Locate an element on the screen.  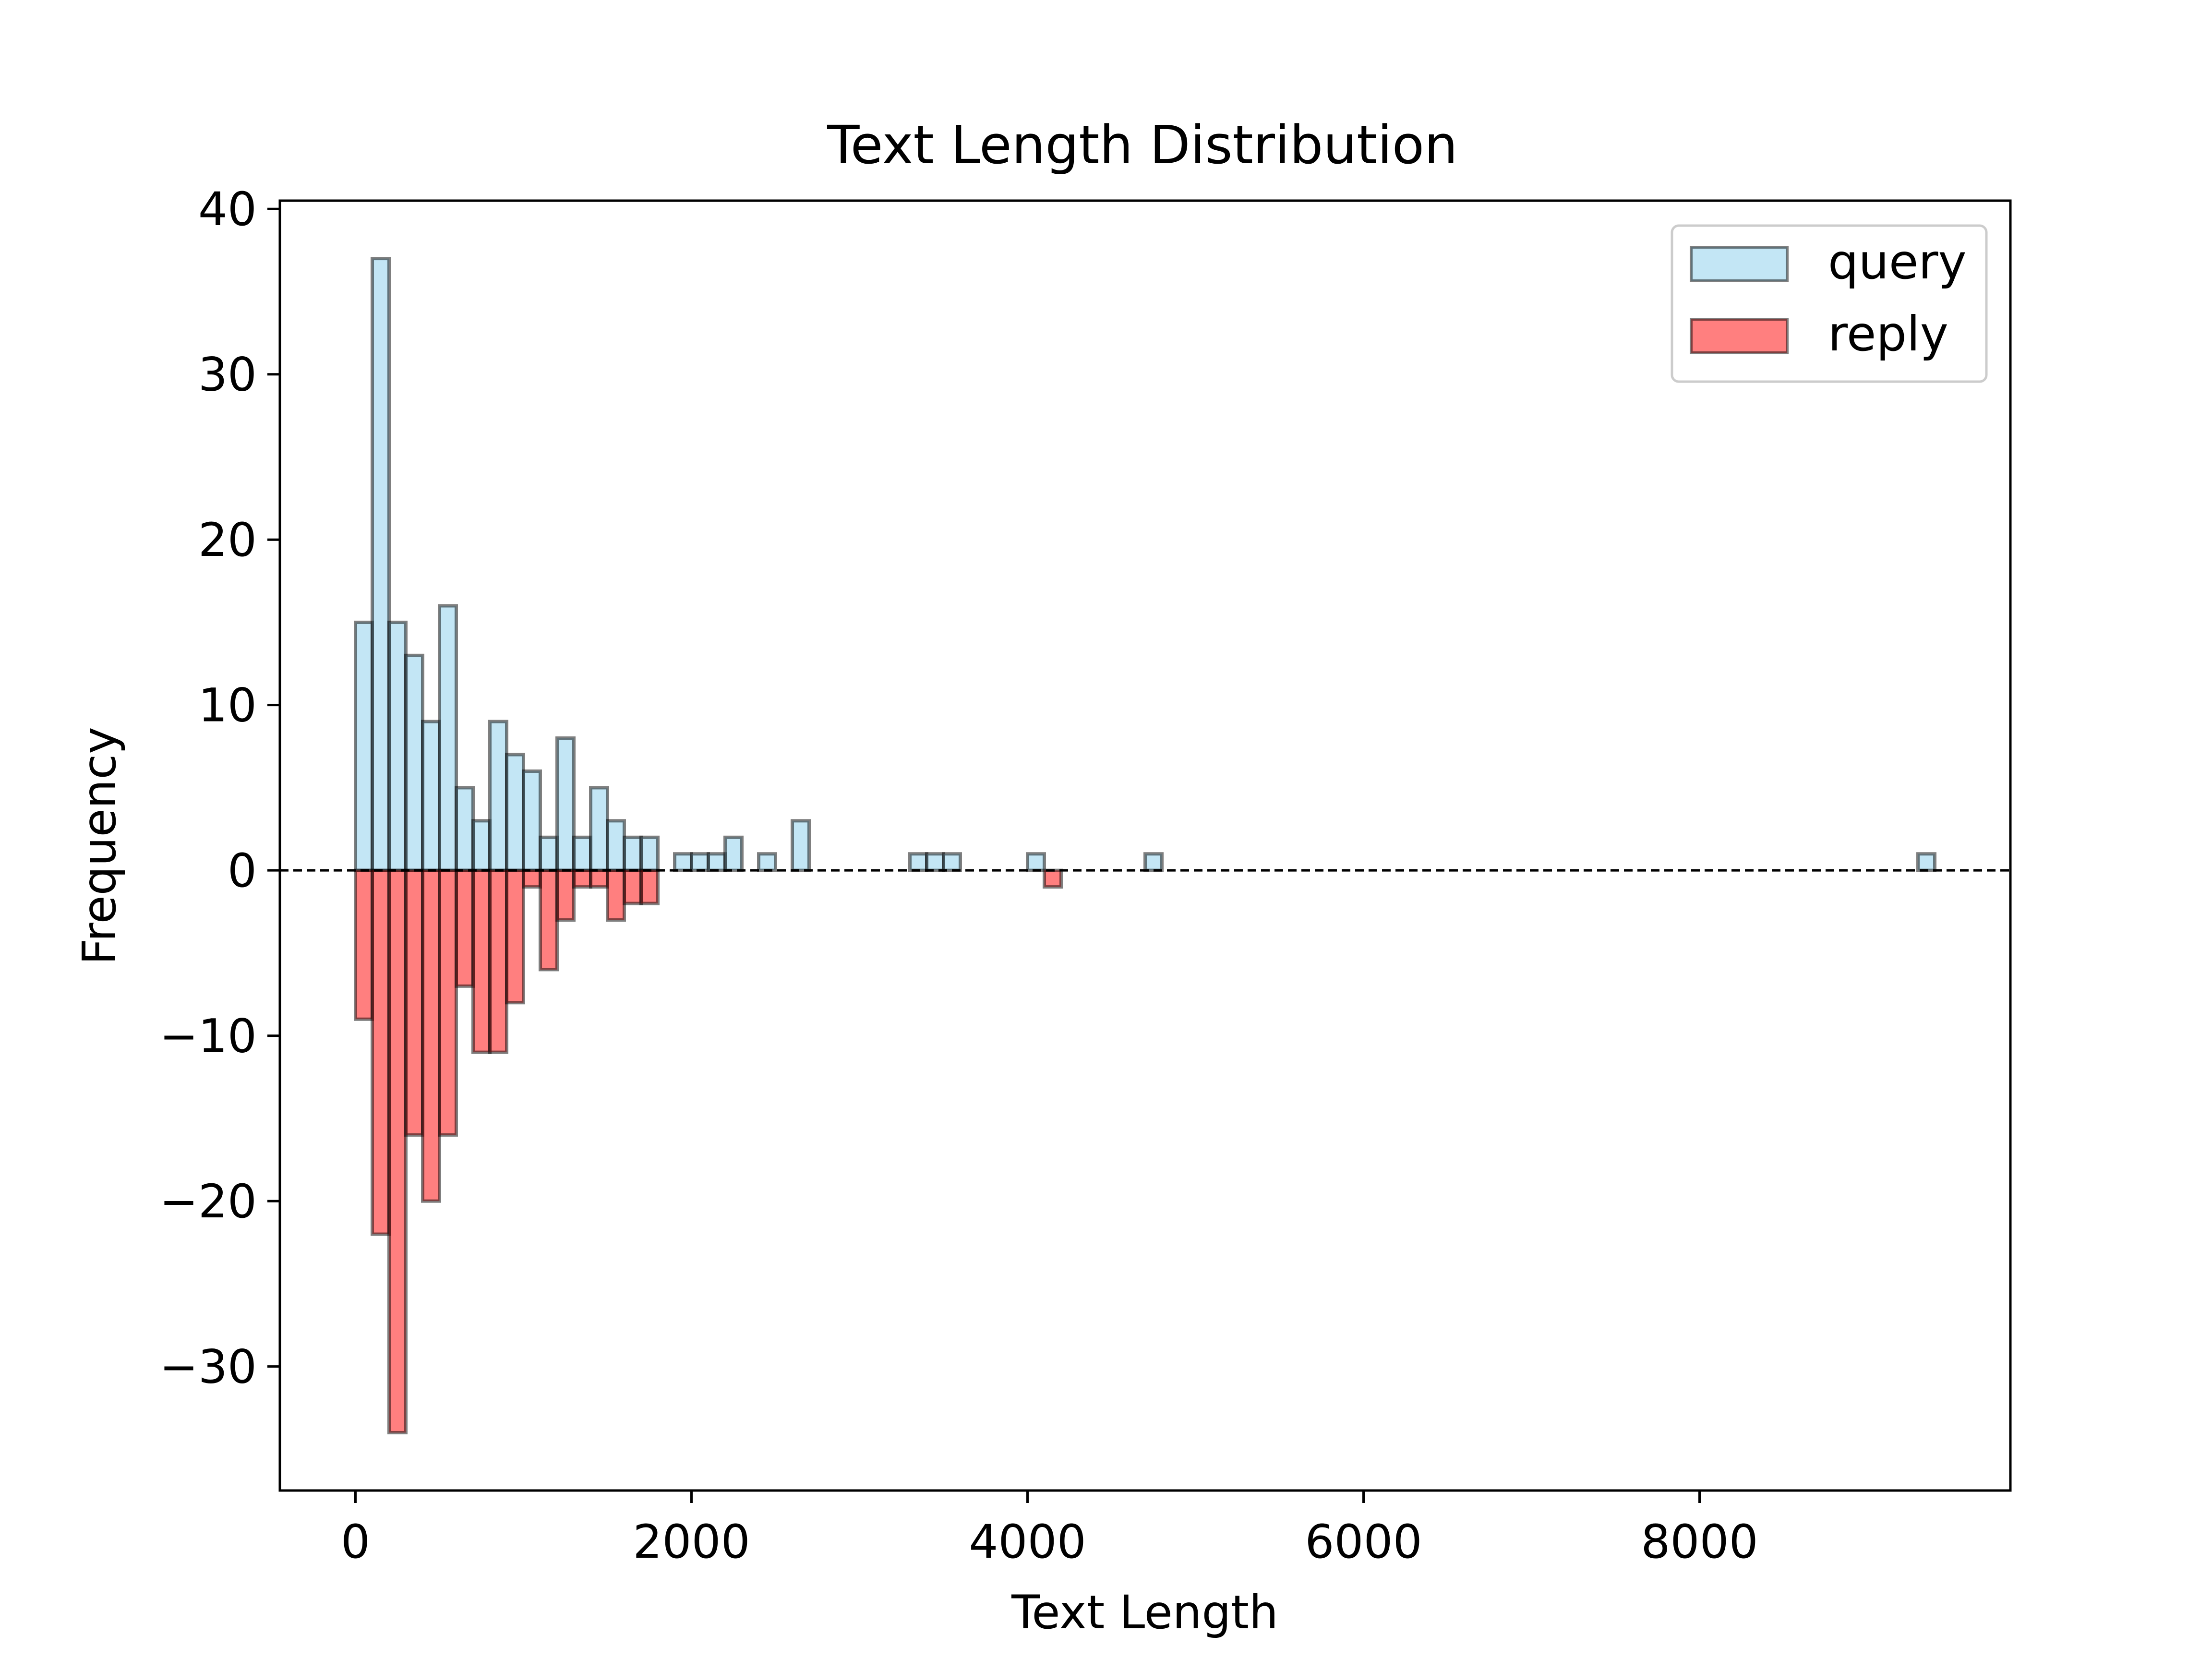
y-axis-label: Frequency is located at coordinates (99, 846).